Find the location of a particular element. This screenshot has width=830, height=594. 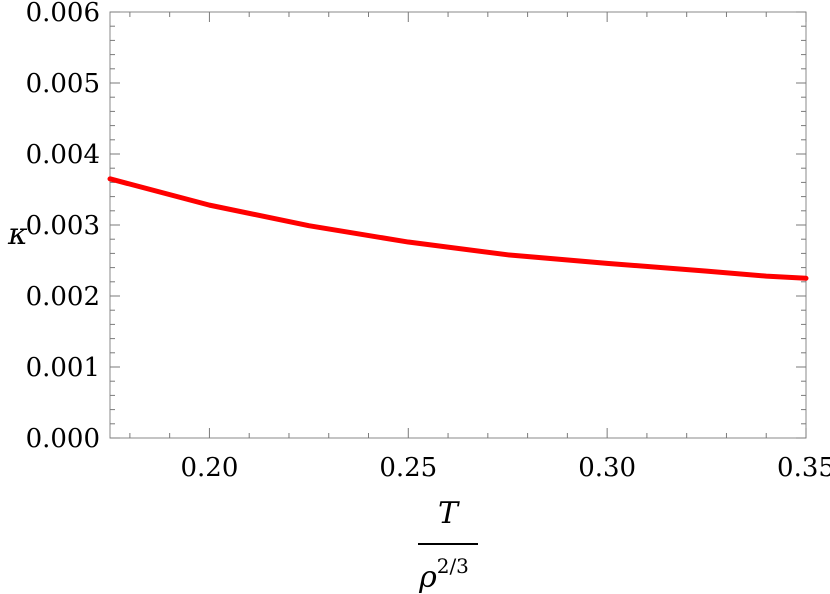

x-tick-label: 0.30 is located at coordinates (607, 468).